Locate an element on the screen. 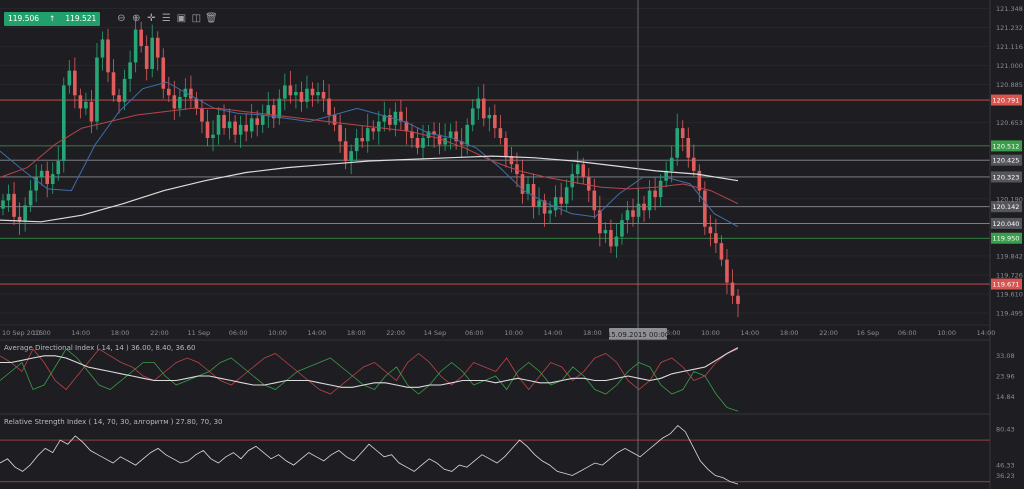  price-tick: 121.232 is located at coordinates (1009, 28).